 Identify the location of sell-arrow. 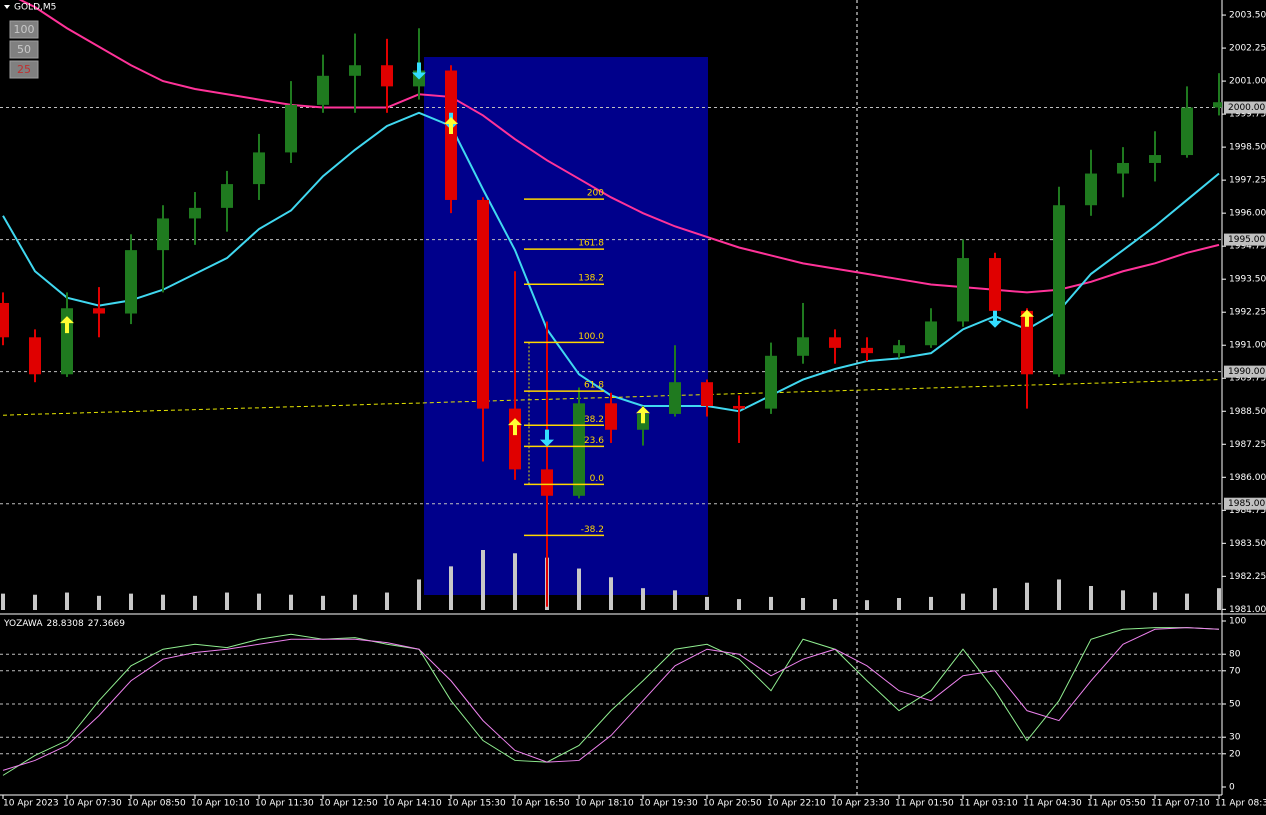
(419, 71).